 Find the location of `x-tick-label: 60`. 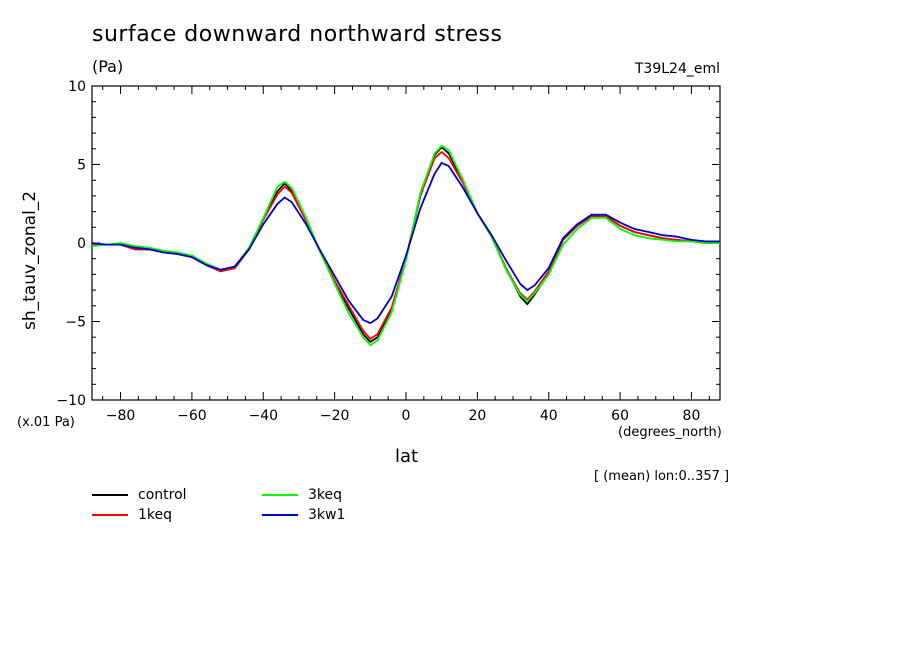

x-tick-label: 60 is located at coordinates (620, 416).